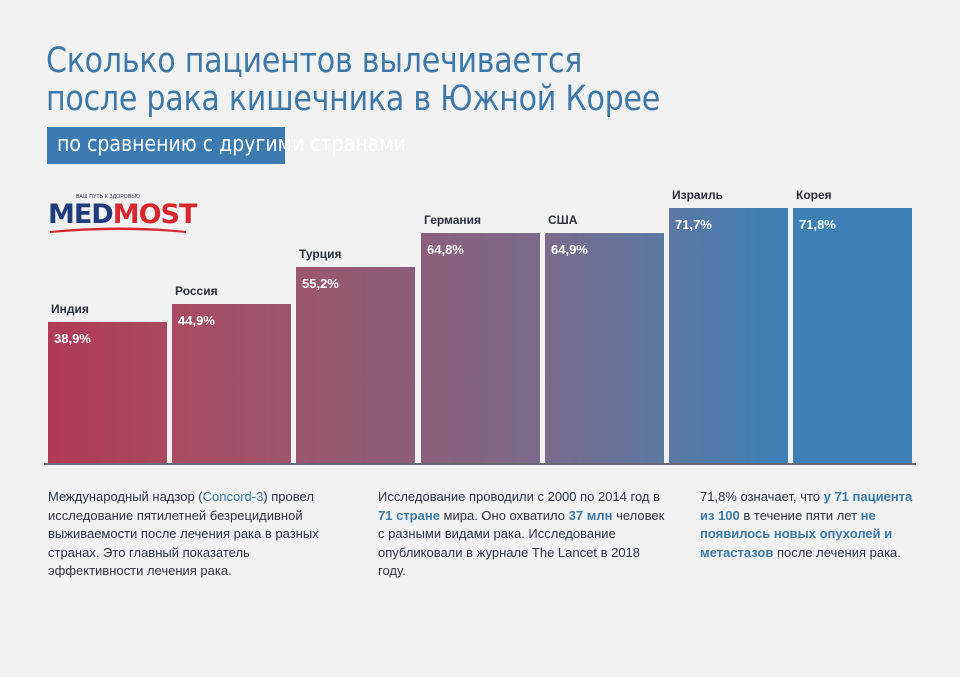  I want to click on logo-wordmark: MEDMOST, so click(122, 214).